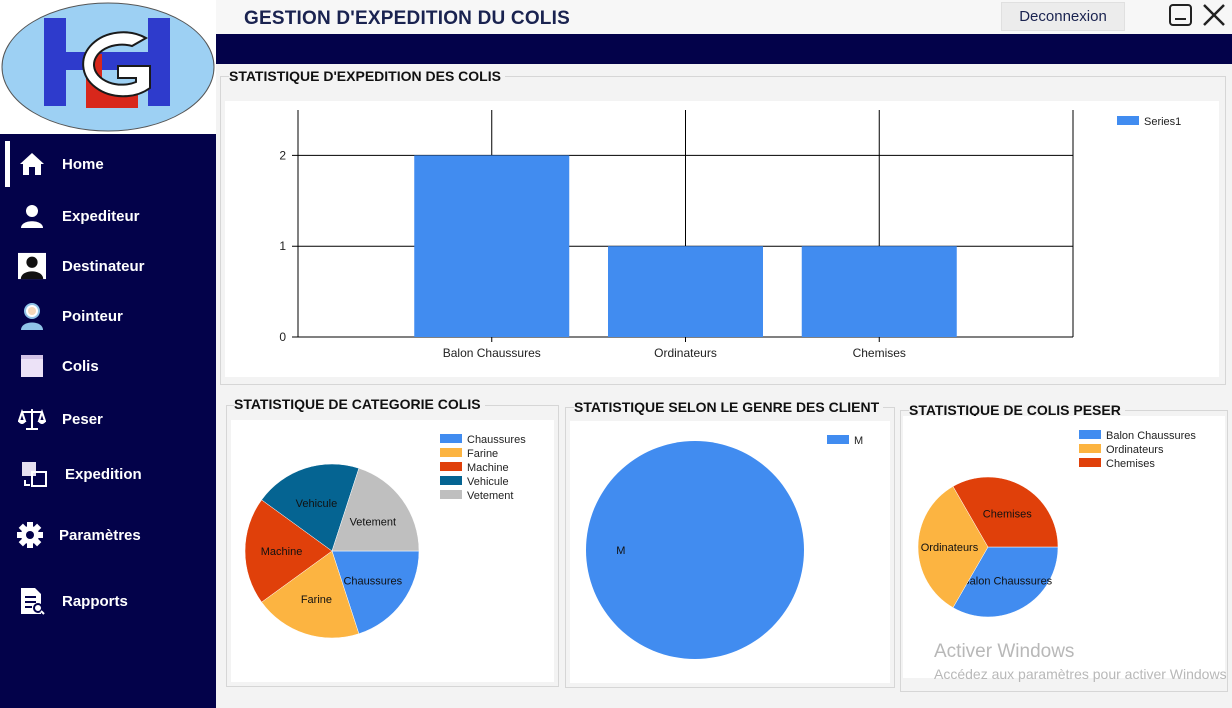 This screenshot has height=708, width=1232. What do you see at coordinates (282, 155) in the screenshot?
I see `y-tick-label: 2` at bounding box center [282, 155].